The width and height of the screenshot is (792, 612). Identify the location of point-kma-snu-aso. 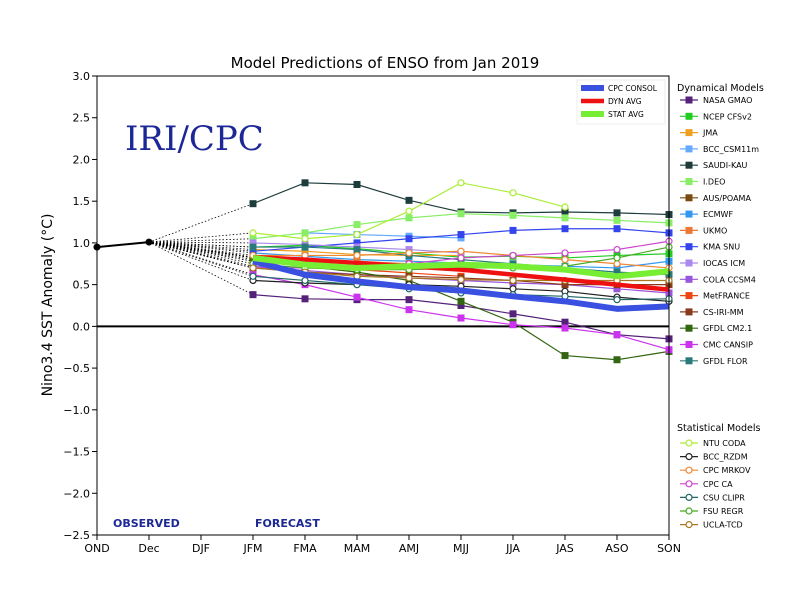
(617, 229).